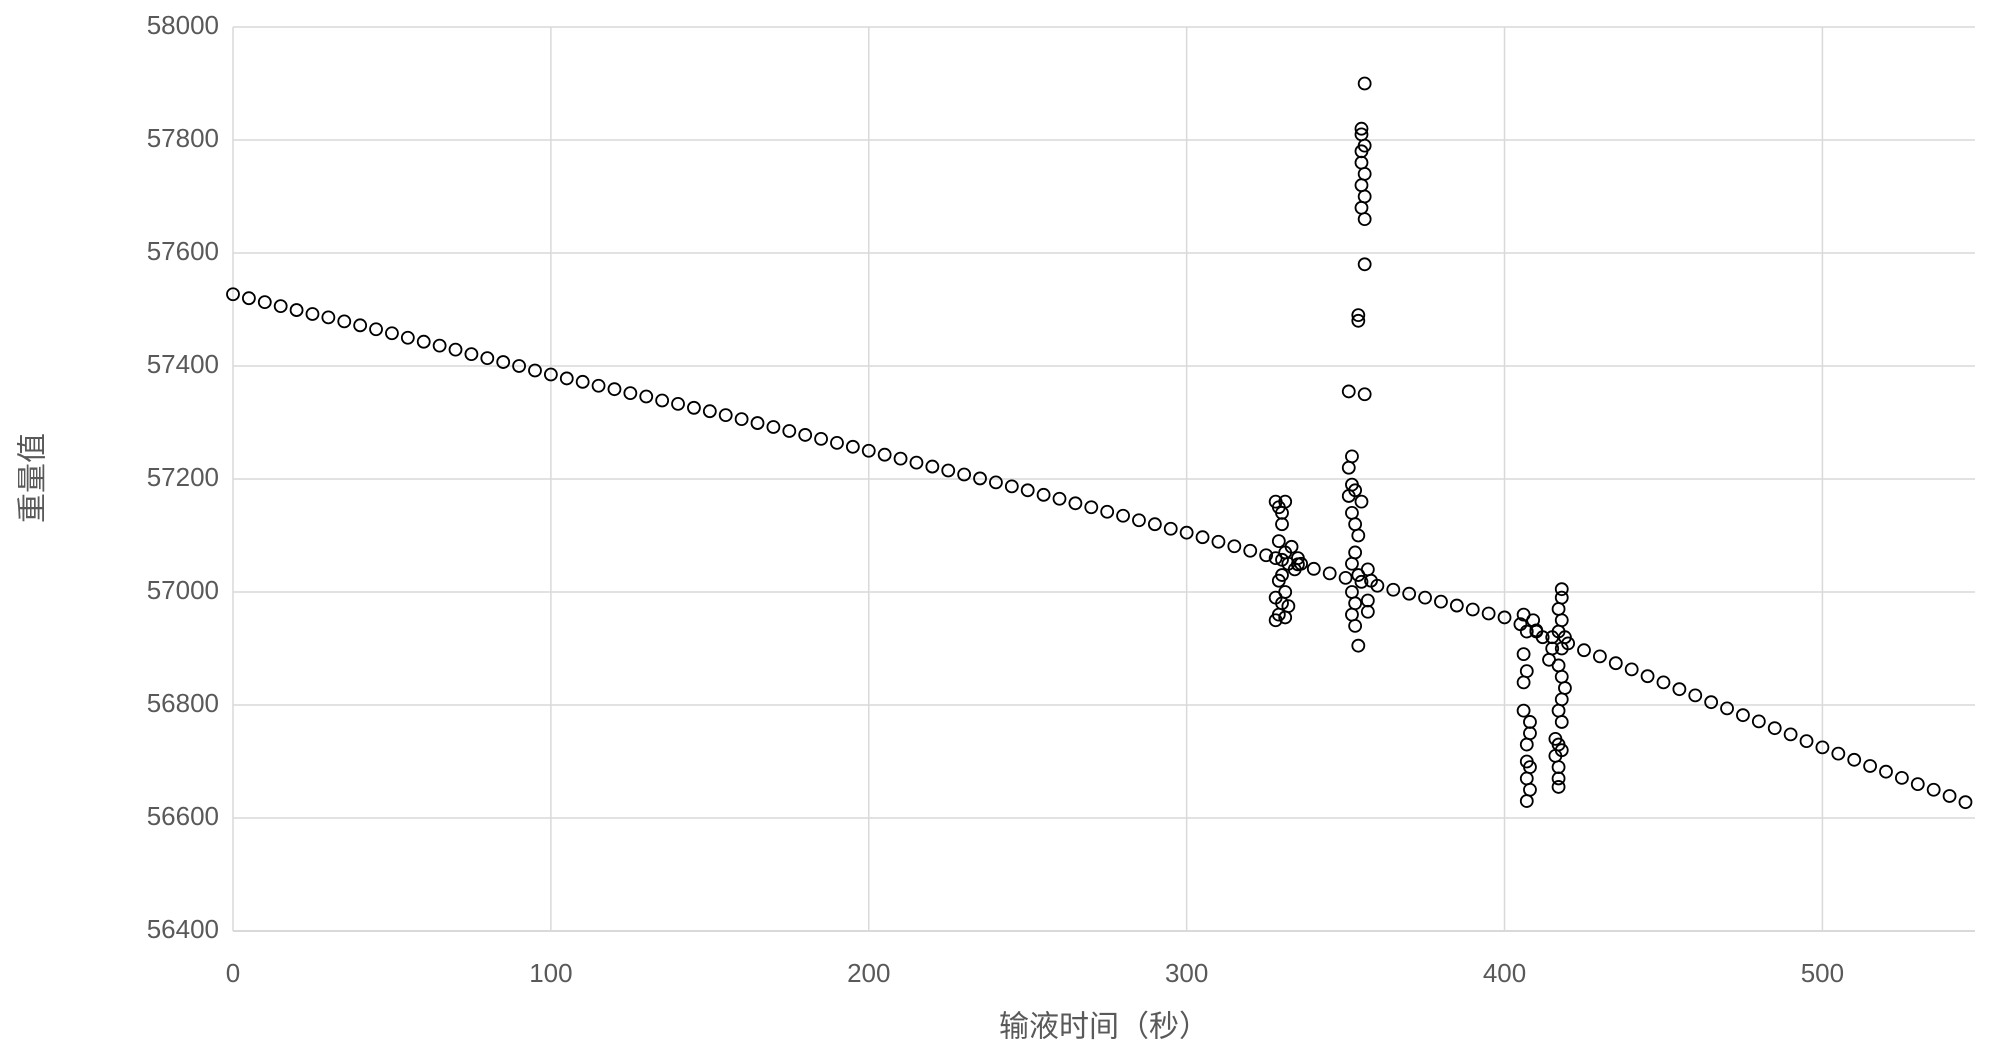 The width and height of the screenshot is (2000, 1062). I want to click on y-tick-label: 57800, so click(183, 138).